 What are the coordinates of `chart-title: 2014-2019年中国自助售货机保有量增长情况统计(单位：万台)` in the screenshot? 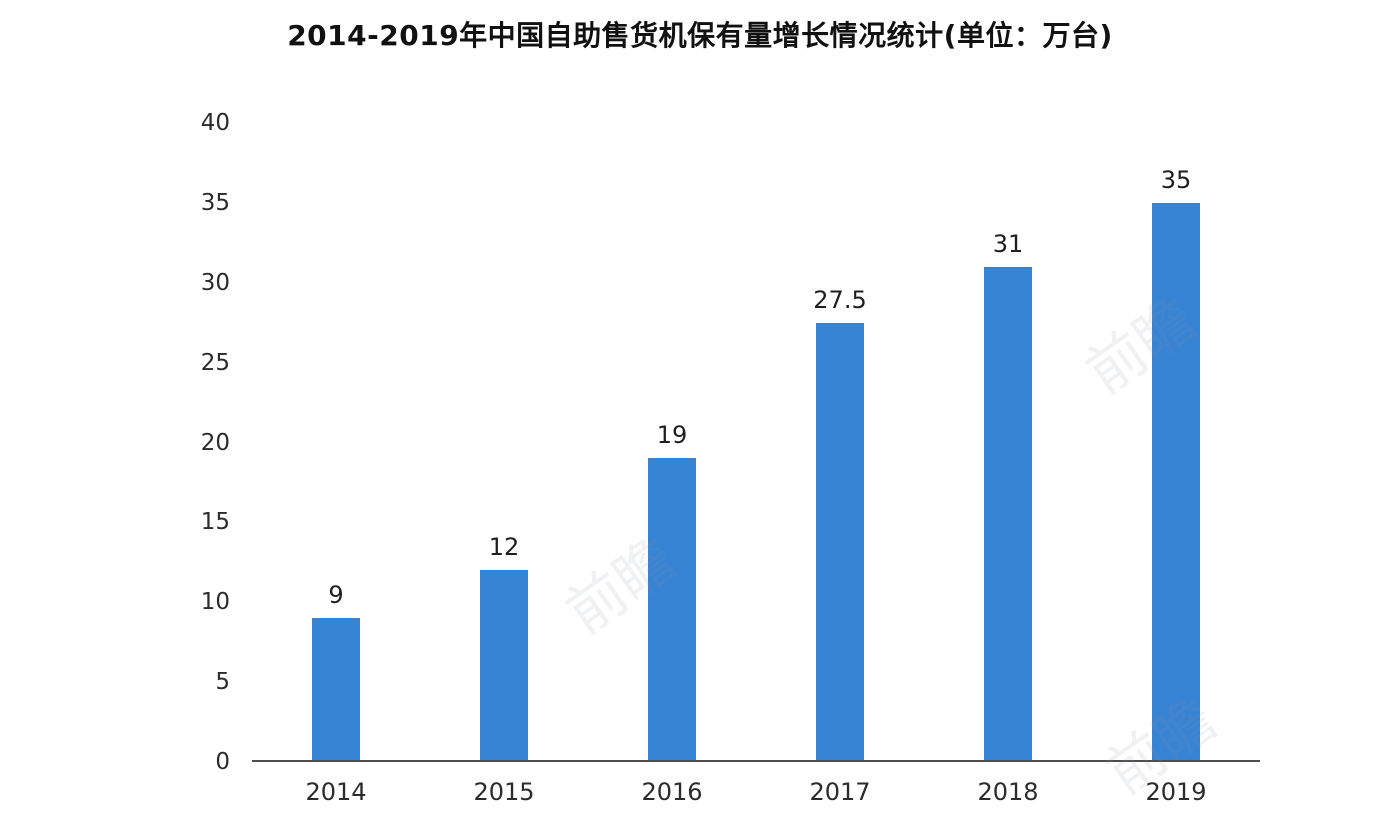 It's located at (700, 35).